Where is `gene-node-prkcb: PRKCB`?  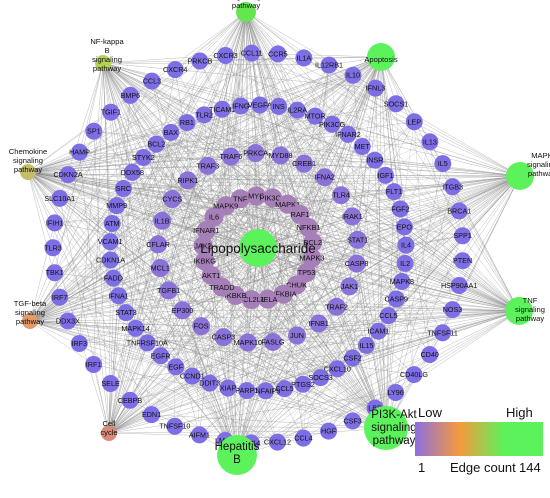
gene-node-prkcb: PRKCB is located at coordinates (200, 61).